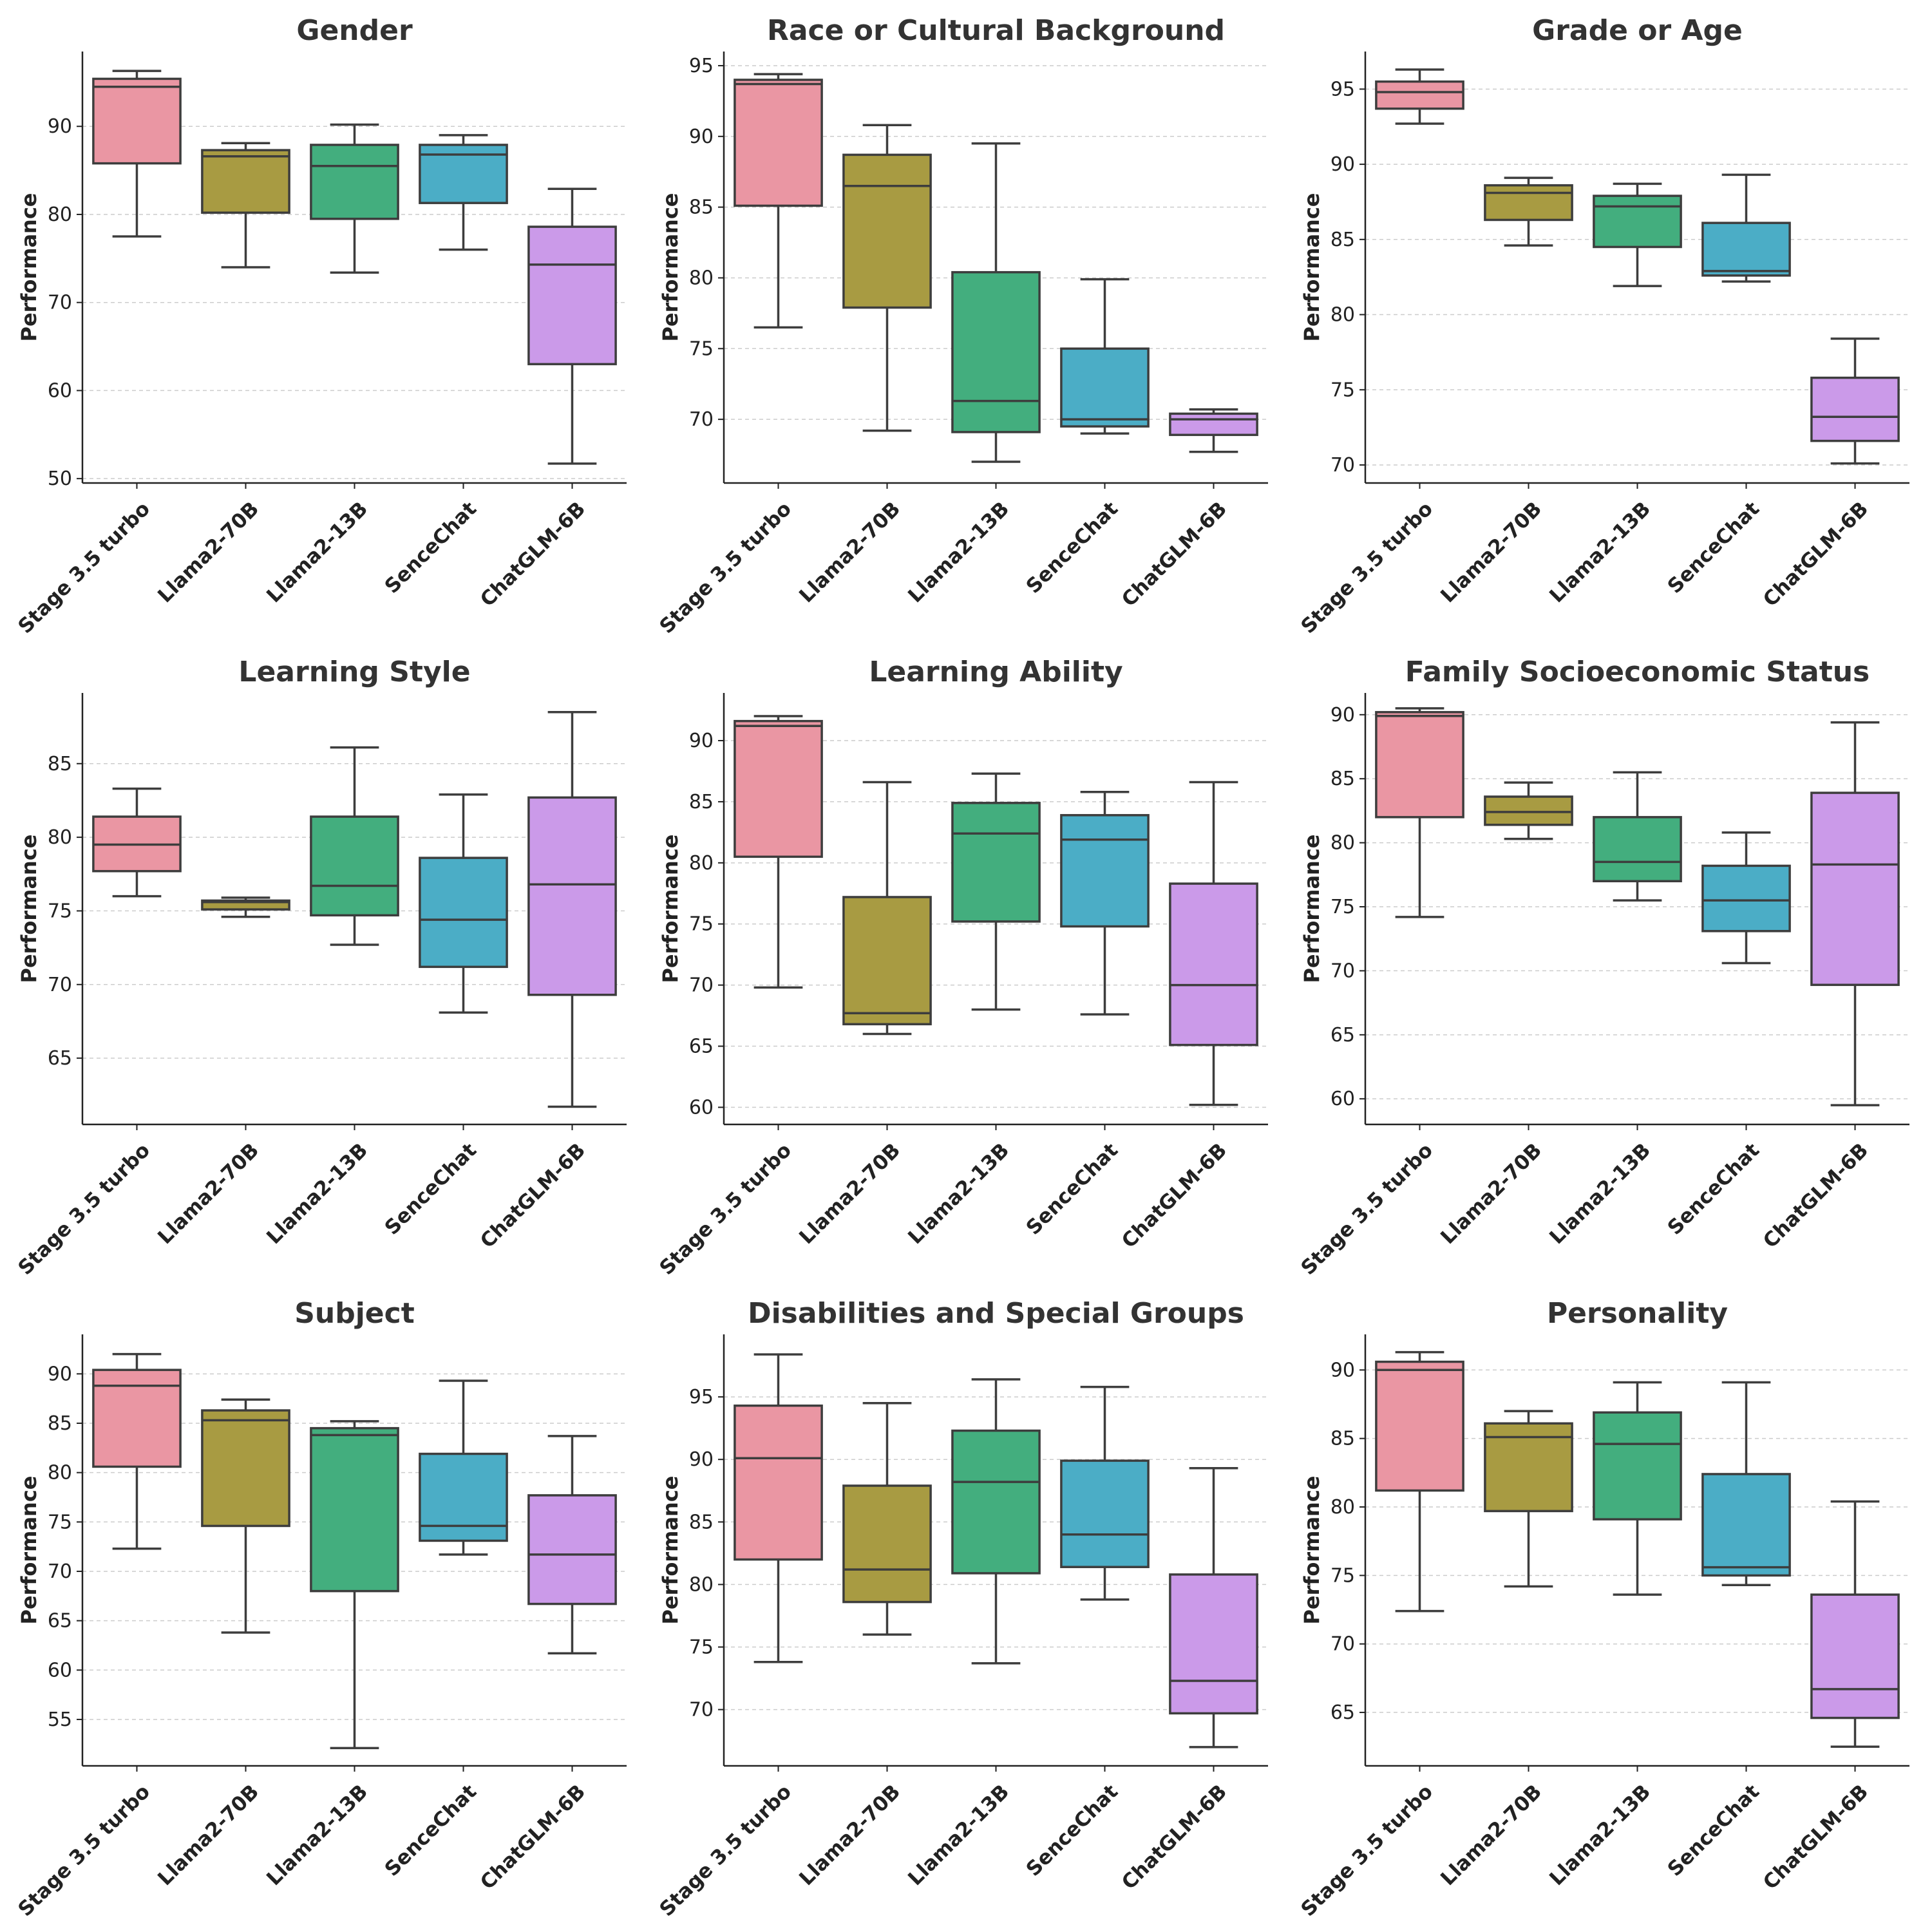 The width and height of the screenshot is (1932, 1932). What do you see at coordinates (354, 30) in the screenshot?
I see `panel-title: Gender` at bounding box center [354, 30].